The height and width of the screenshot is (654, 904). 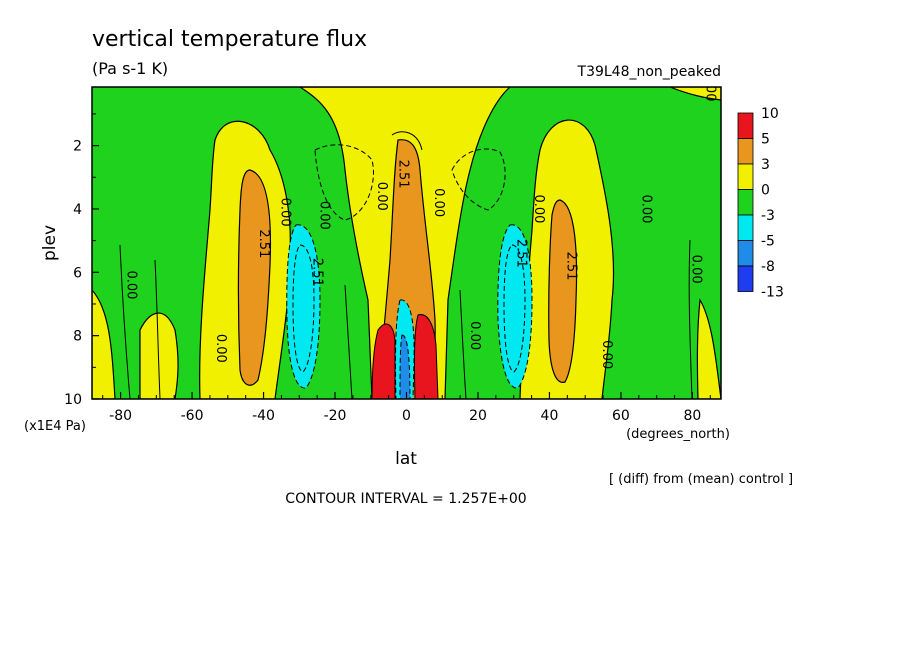 What do you see at coordinates (772, 293) in the screenshot?
I see `colorbar-label: -13` at bounding box center [772, 293].